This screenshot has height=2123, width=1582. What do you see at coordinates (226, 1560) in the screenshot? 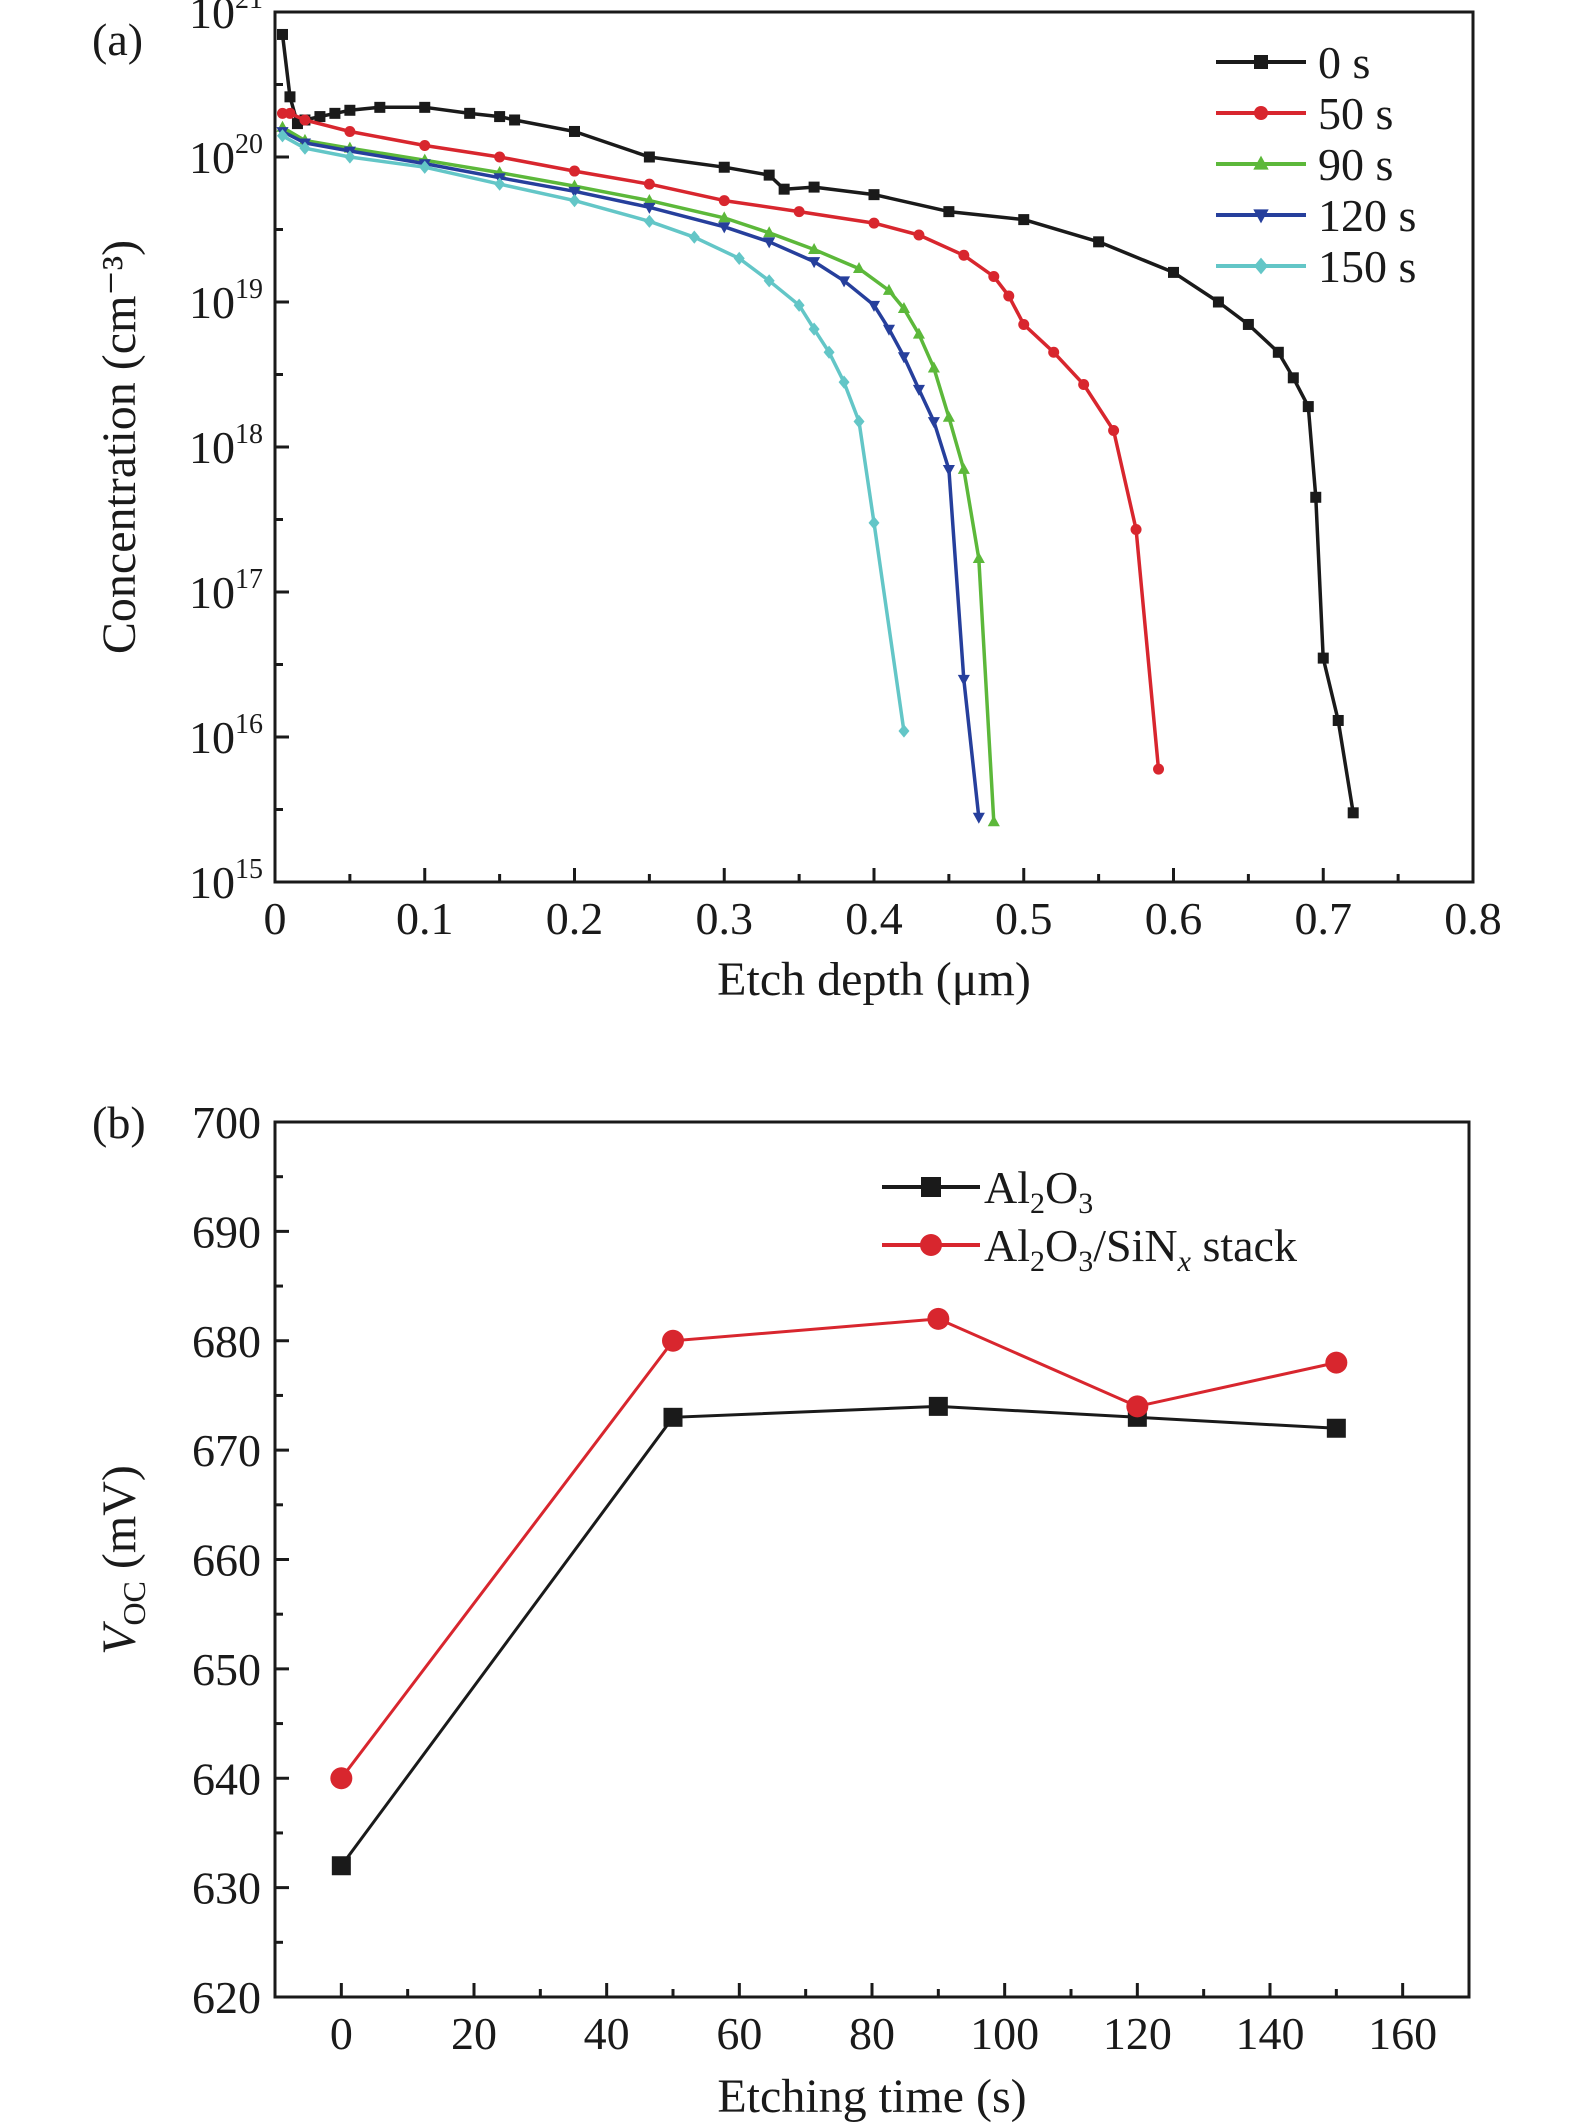
I see `y-tick-label: 660` at bounding box center [226, 1560].